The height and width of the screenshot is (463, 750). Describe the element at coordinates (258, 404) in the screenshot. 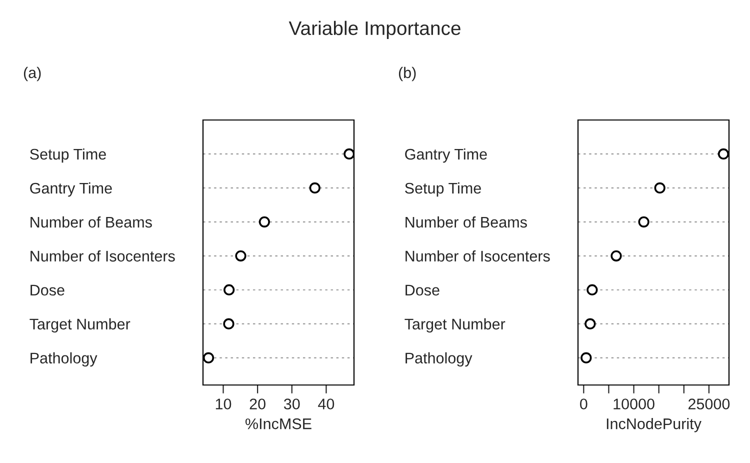

I see `x-tick-label: 20` at that location.